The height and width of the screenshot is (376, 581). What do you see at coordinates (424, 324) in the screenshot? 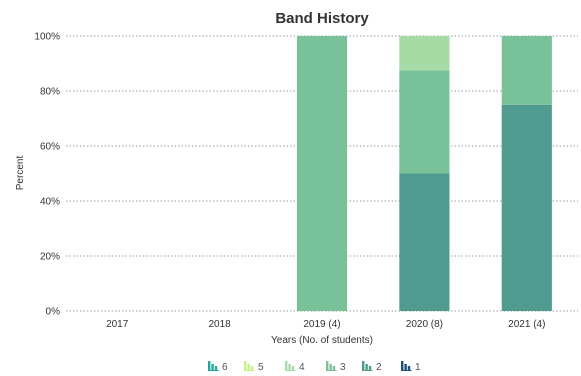
I see `x-tick-label: 2020 (8)` at bounding box center [424, 324].